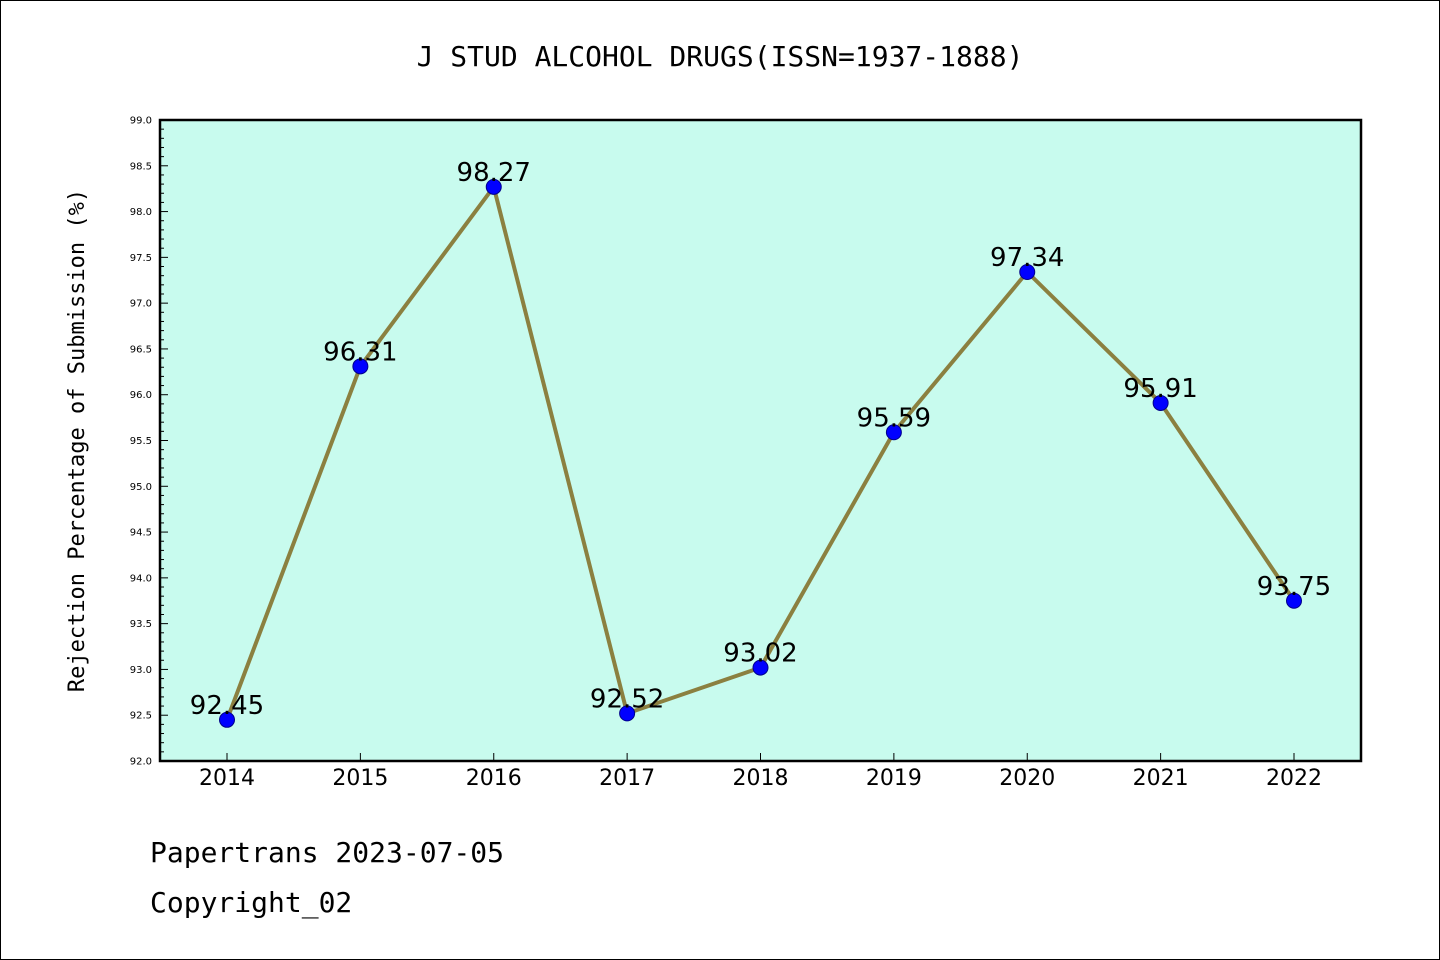 This screenshot has height=960, width=1440. What do you see at coordinates (251, 902) in the screenshot?
I see `footer-copyright-text: Copyright_02` at bounding box center [251, 902].